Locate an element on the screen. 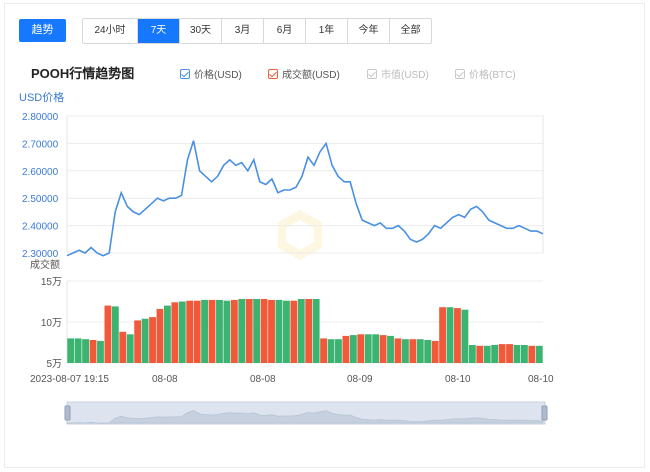 This screenshot has height=472, width=650. legend-marketcap-usd: 市值(USD) is located at coordinates (398, 73).